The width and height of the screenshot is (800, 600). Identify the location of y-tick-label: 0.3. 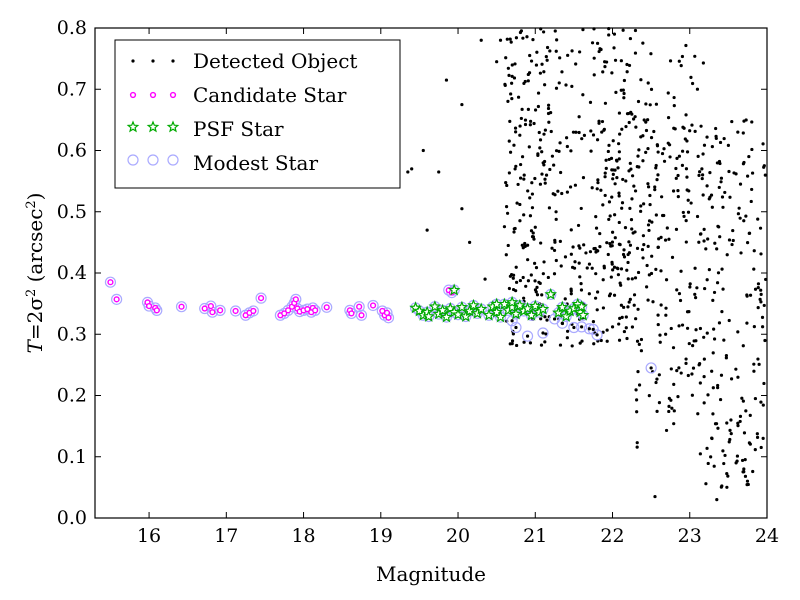
(72, 334).